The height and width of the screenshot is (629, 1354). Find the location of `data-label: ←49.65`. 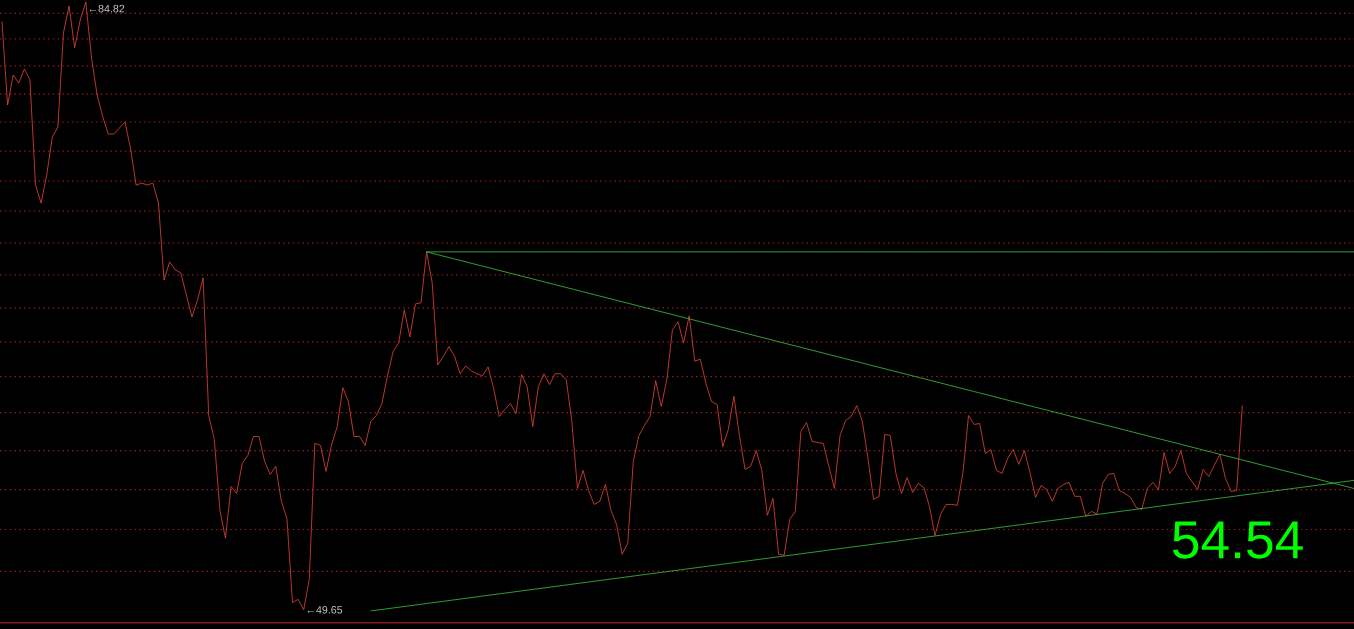

data-label: ←49.65 is located at coordinates (325, 610).